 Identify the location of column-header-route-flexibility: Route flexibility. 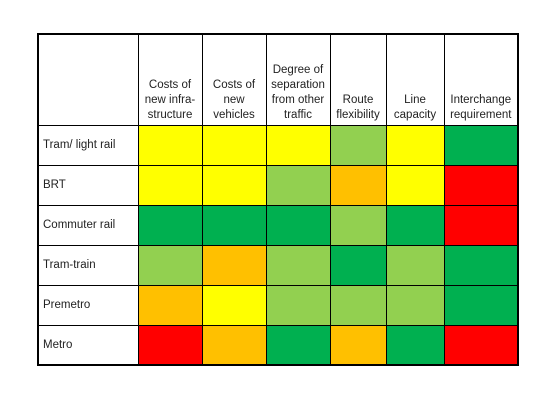
(358, 79).